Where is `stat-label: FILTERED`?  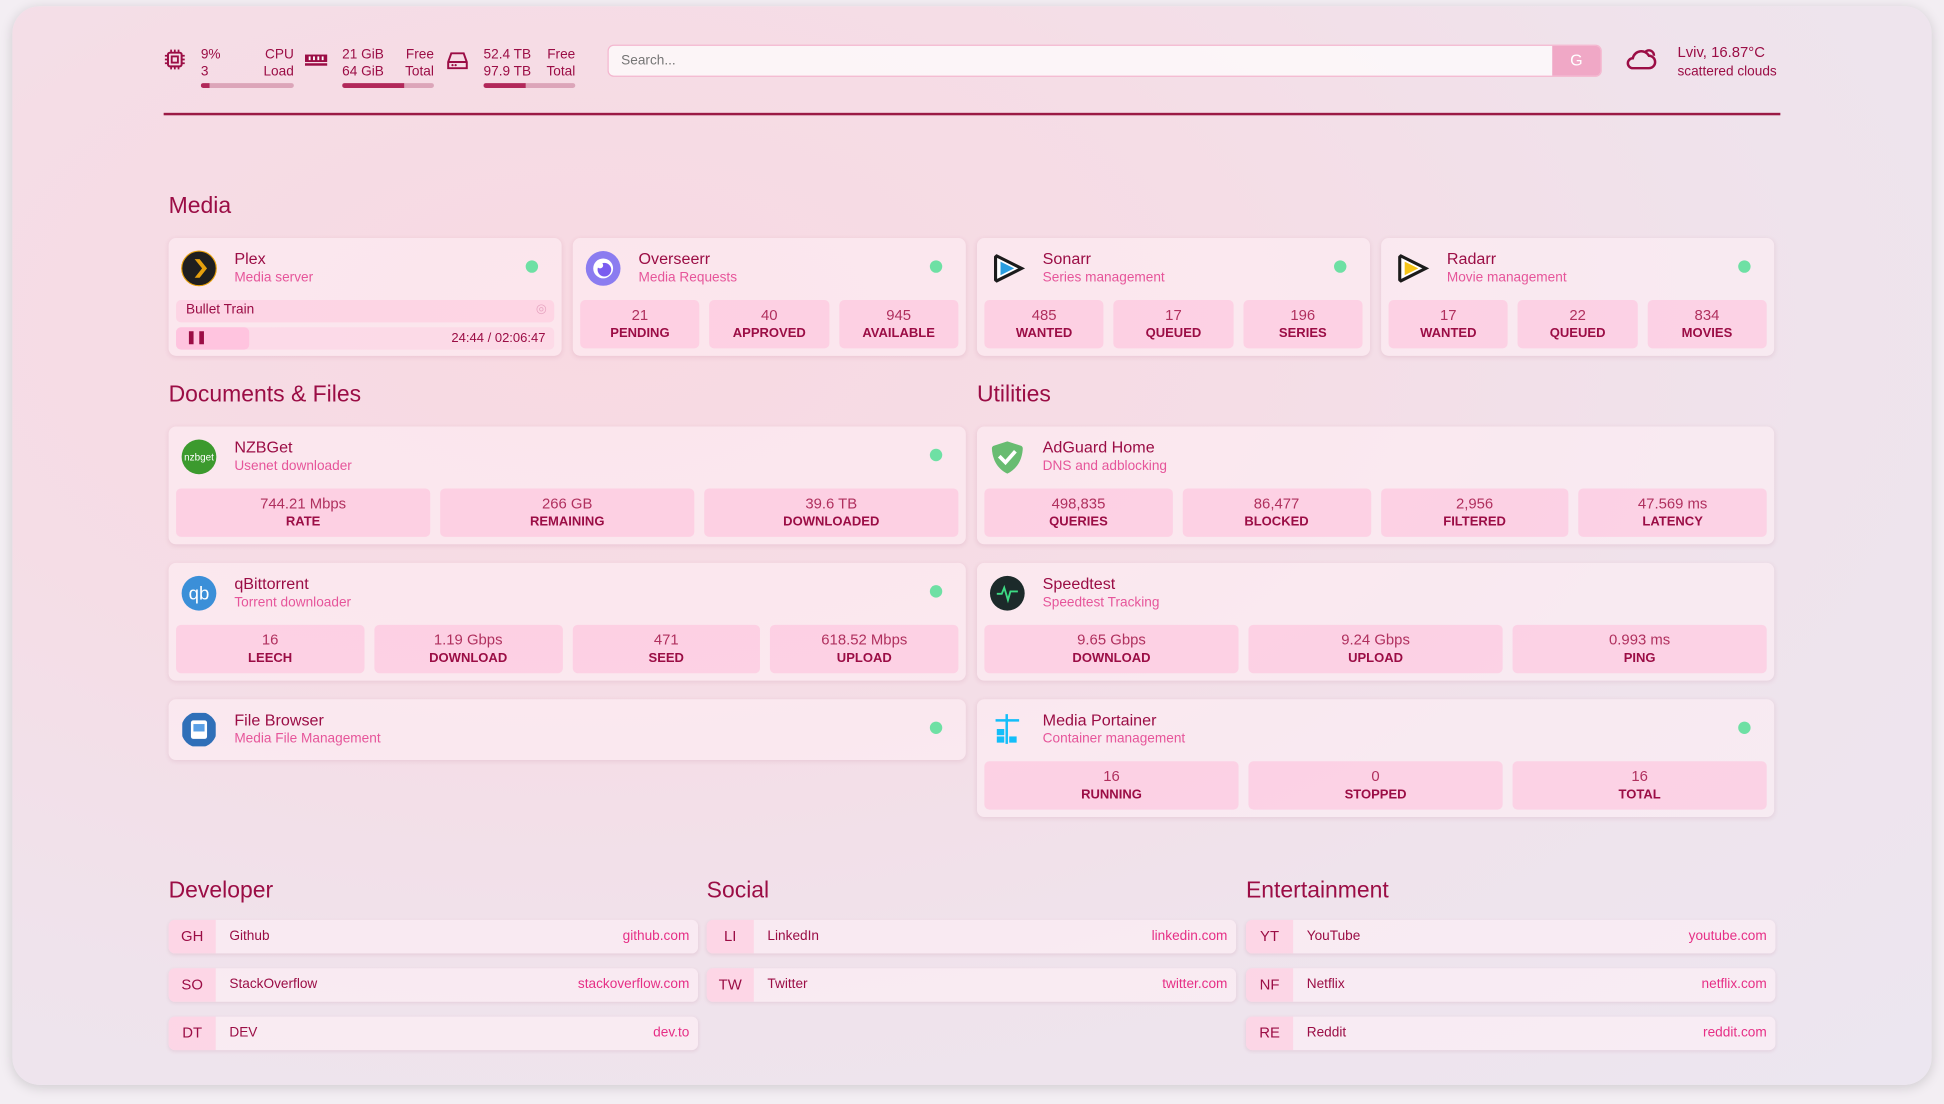 stat-label: FILTERED is located at coordinates (1474, 522).